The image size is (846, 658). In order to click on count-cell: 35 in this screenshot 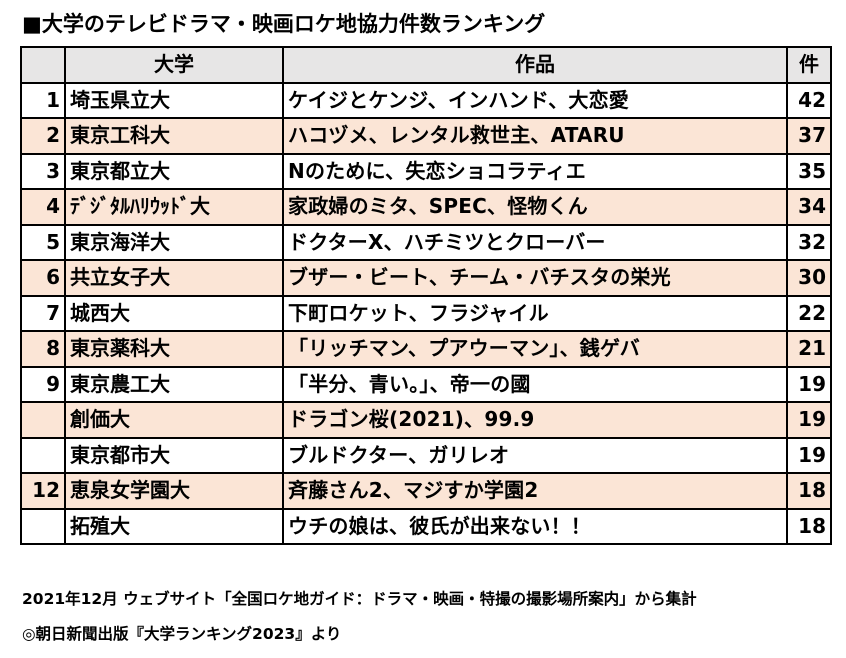, I will do `click(809, 171)`.